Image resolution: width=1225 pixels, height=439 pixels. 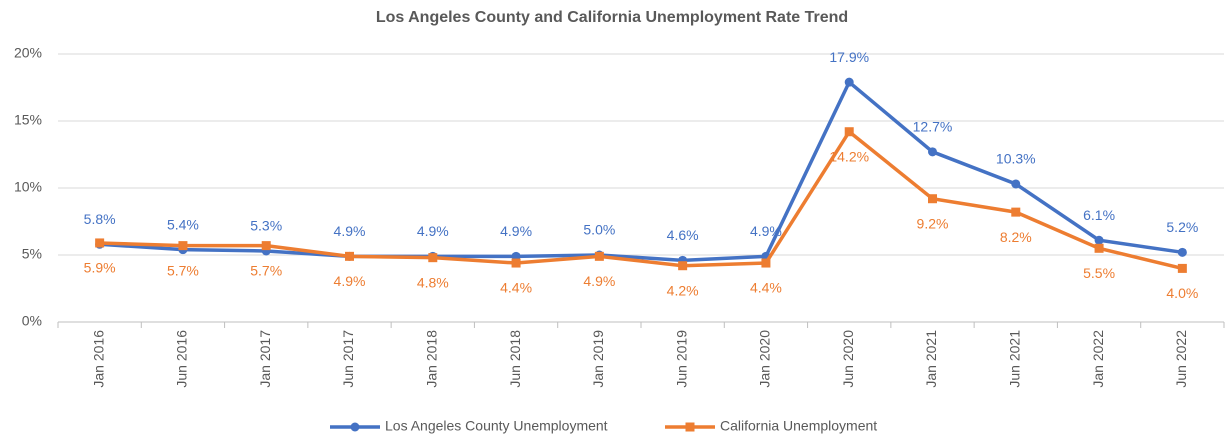 What do you see at coordinates (1016, 237) in the screenshot?
I see `data-label: 8.2%` at bounding box center [1016, 237].